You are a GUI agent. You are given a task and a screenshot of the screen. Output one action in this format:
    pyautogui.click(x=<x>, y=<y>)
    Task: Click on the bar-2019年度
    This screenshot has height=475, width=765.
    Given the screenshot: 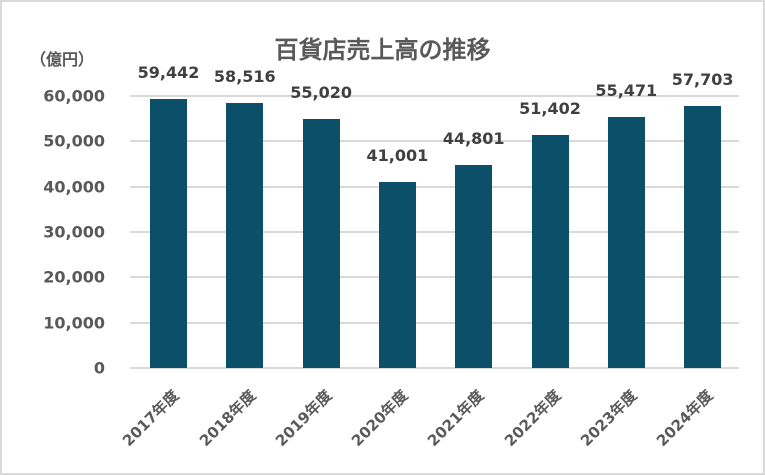 What is the action you would take?
    pyautogui.click(x=321, y=243)
    